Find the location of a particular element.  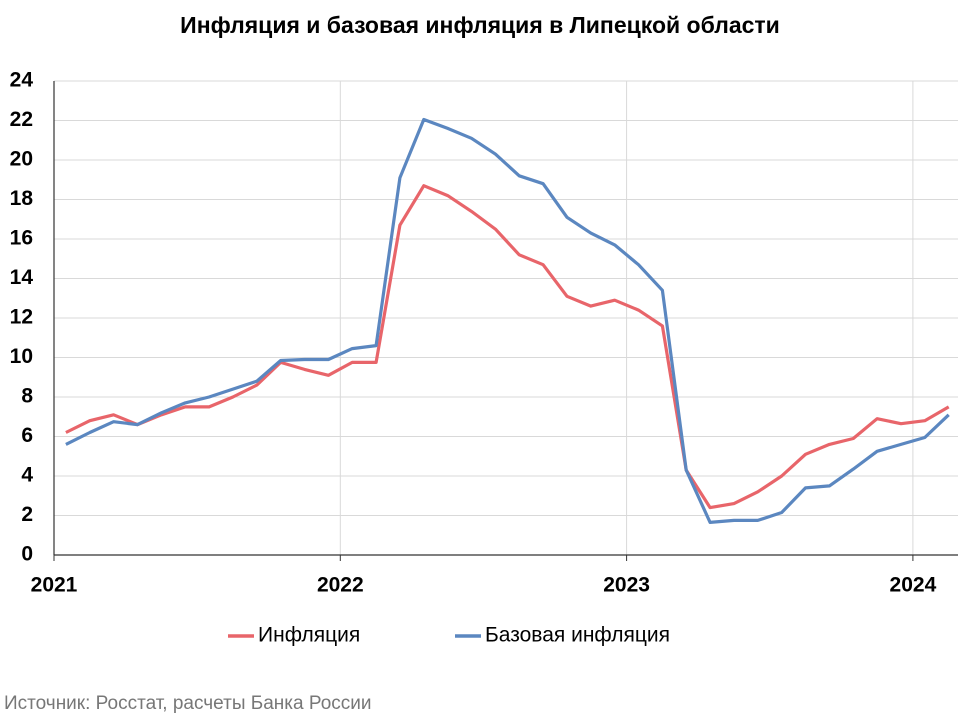

y-tick-label: 8 is located at coordinates (27, 396).